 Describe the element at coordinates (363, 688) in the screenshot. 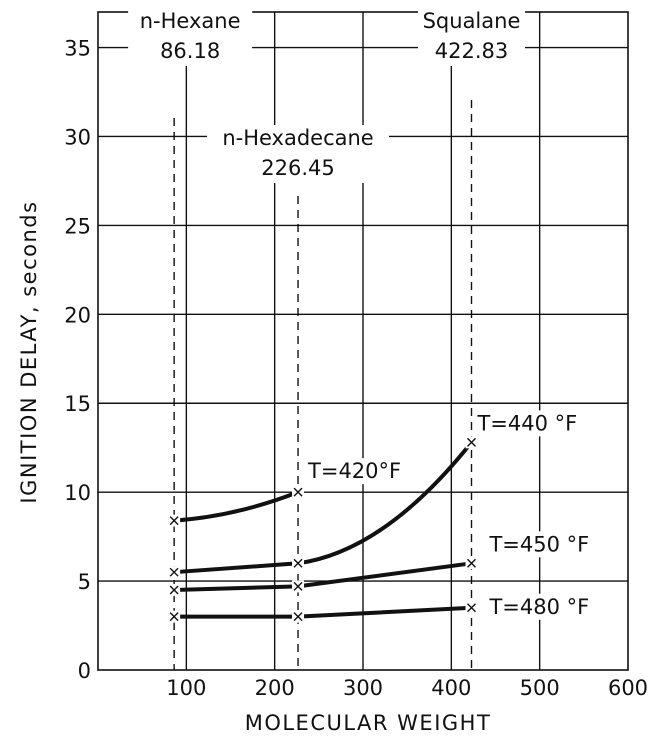

I see `x-tick-label: 300` at that location.